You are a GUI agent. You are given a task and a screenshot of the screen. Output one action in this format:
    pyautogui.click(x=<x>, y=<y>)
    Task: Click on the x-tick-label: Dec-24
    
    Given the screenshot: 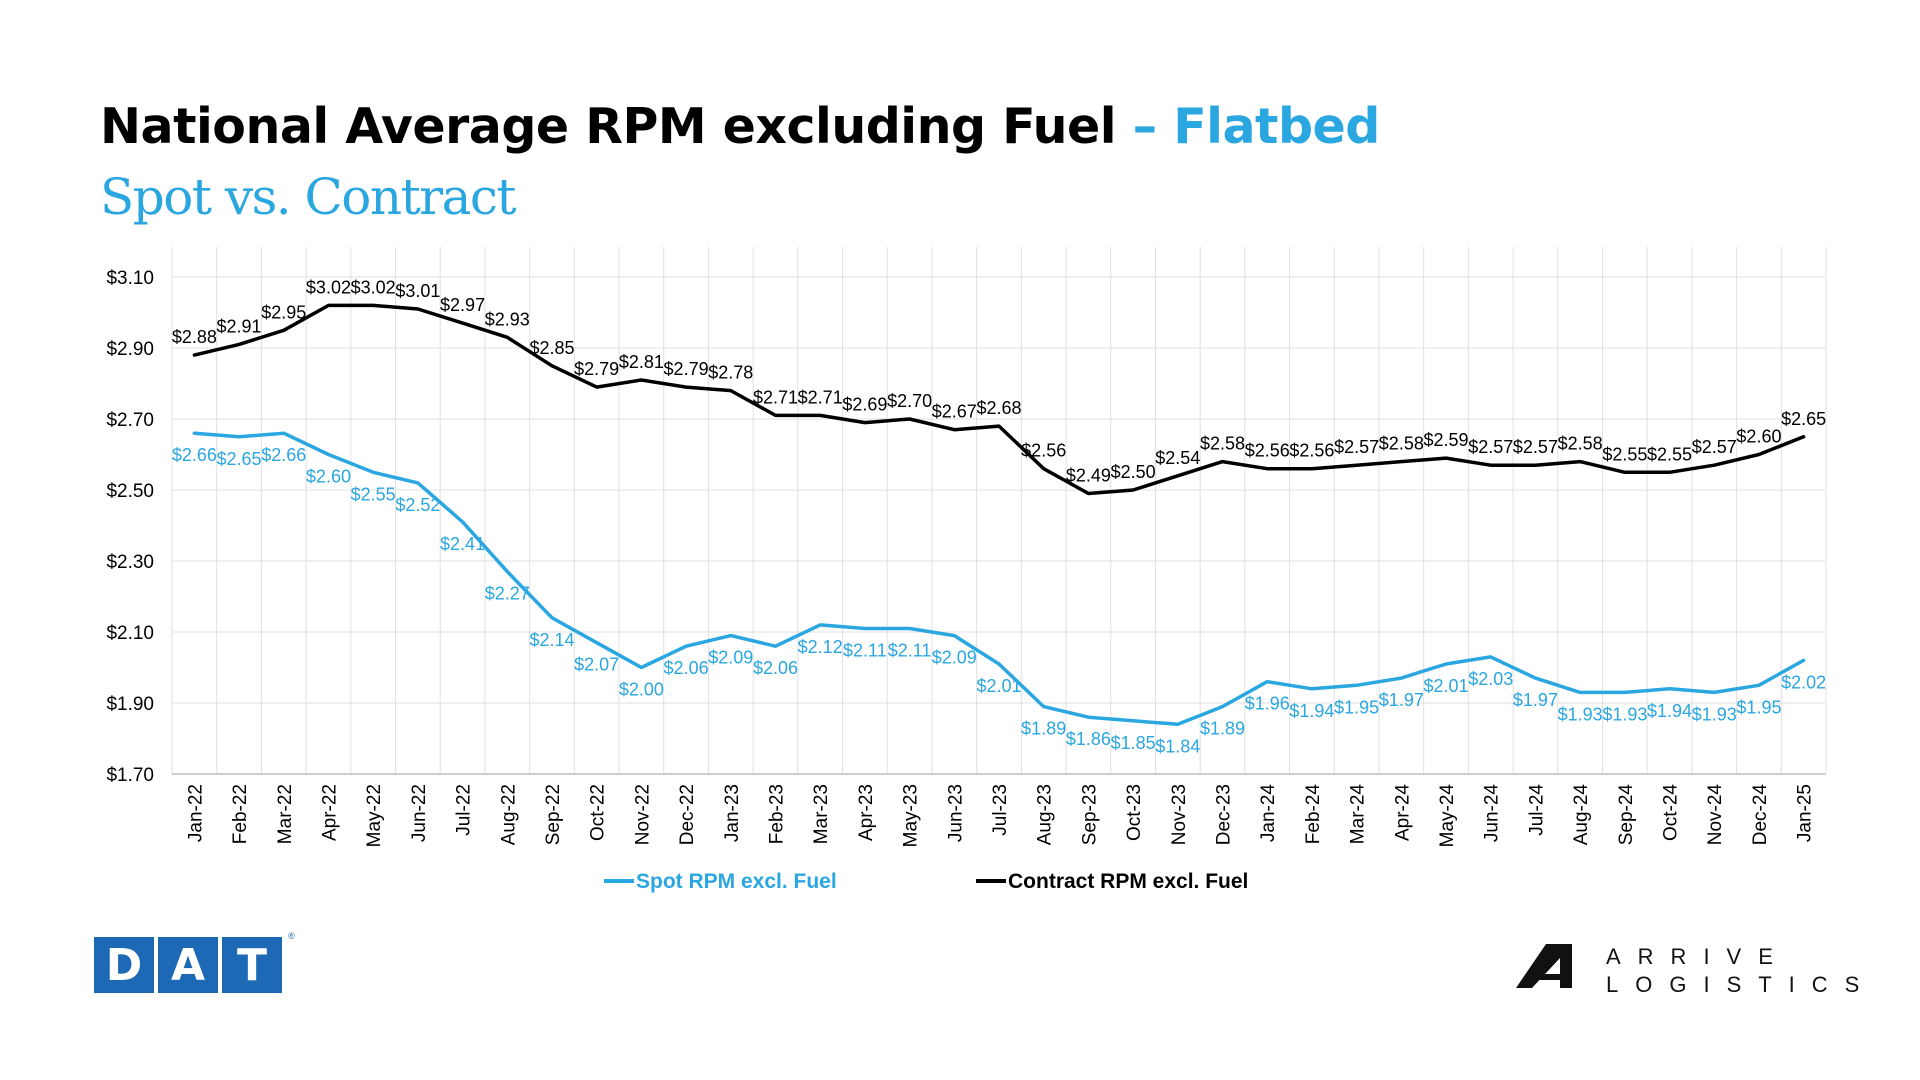 What is the action you would take?
    pyautogui.click(x=1760, y=815)
    